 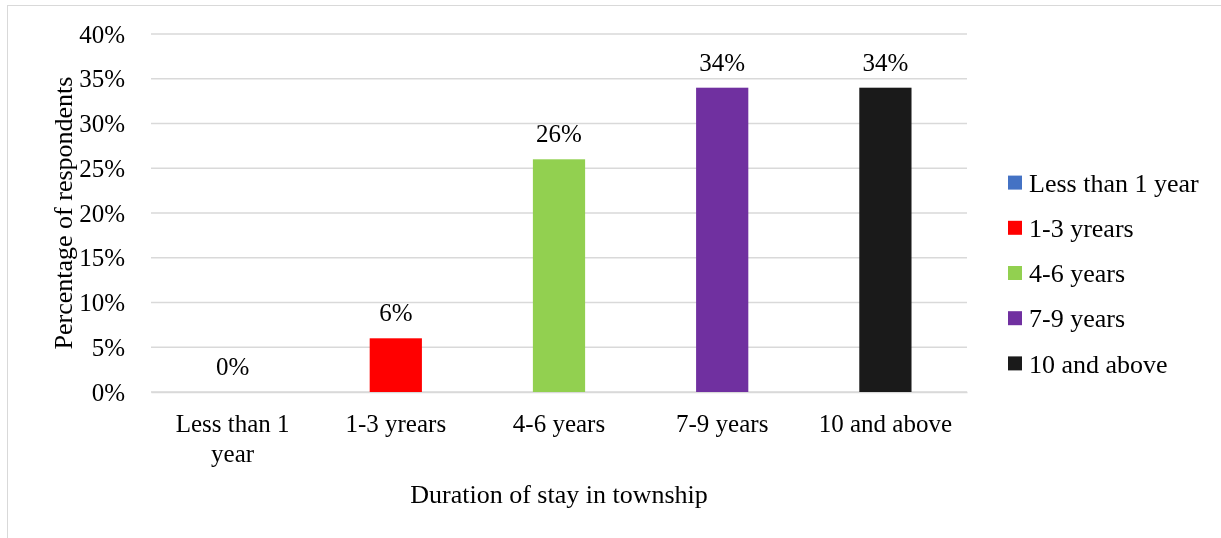 I want to click on y-tick-label: 5%, so click(x=108, y=347).